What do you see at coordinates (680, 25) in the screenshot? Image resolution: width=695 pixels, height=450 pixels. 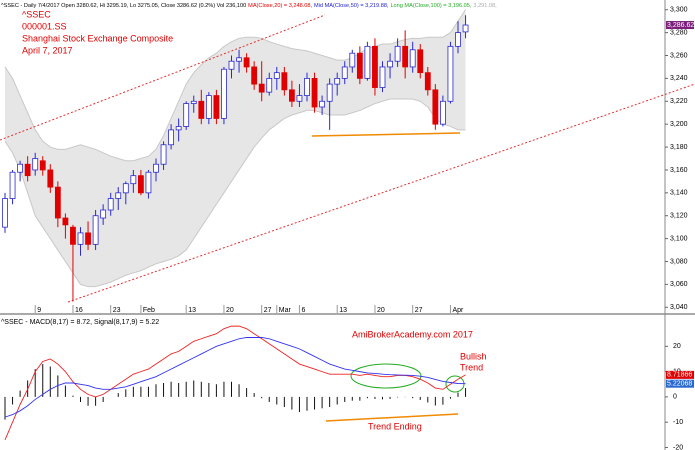 I see `value-tag-label: 3,286.62` at bounding box center [680, 25].